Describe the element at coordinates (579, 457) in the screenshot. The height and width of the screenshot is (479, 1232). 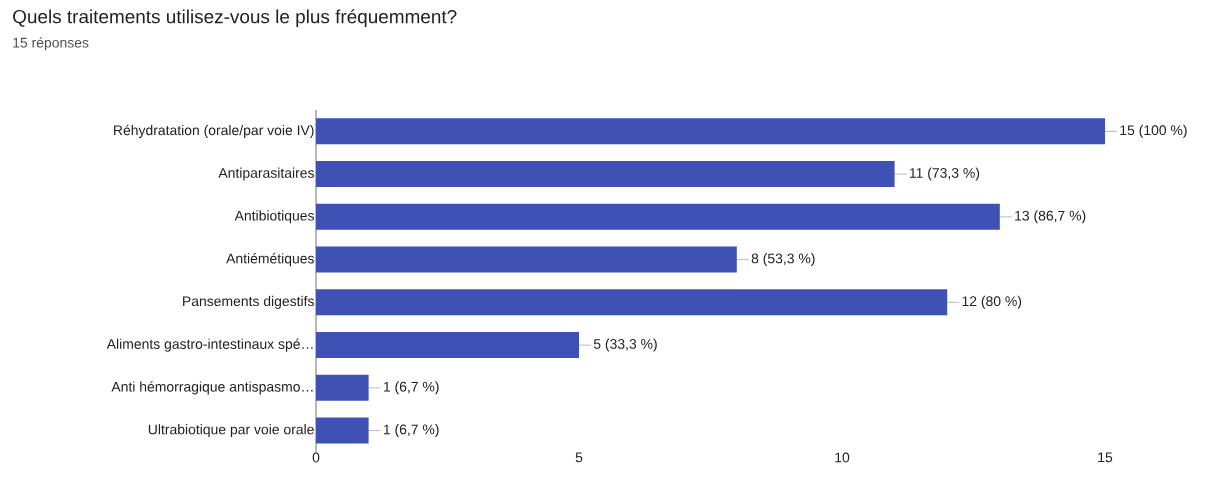
I see `x-tick-label: 5` at that location.